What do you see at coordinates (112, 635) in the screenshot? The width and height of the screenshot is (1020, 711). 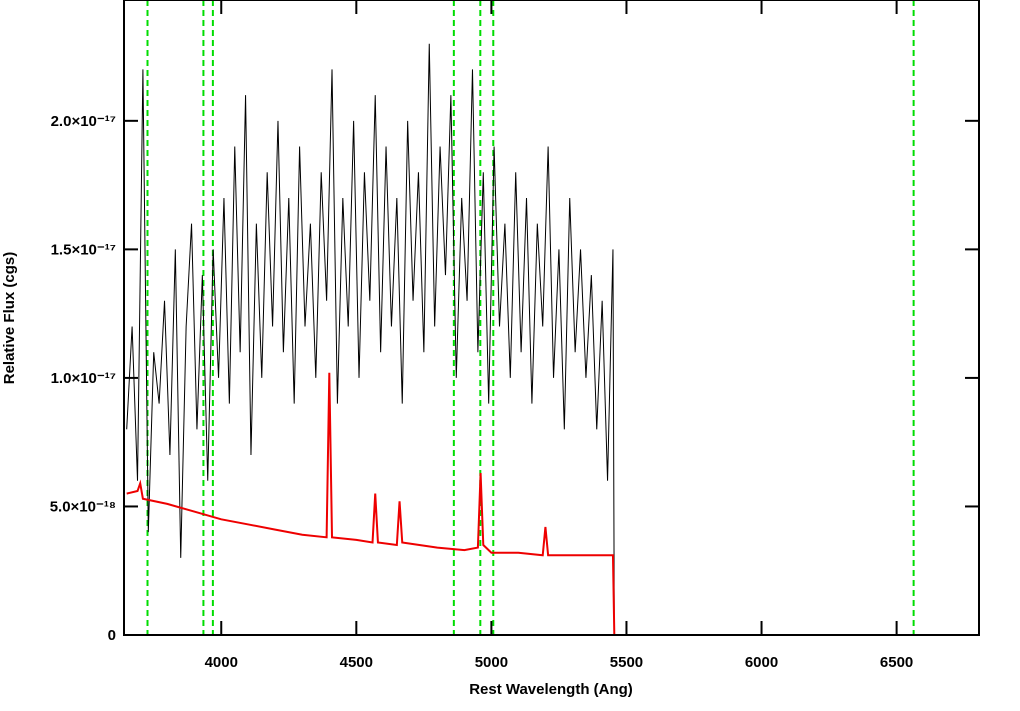 I see `y-tick-label: 0` at bounding box center [112, 635].